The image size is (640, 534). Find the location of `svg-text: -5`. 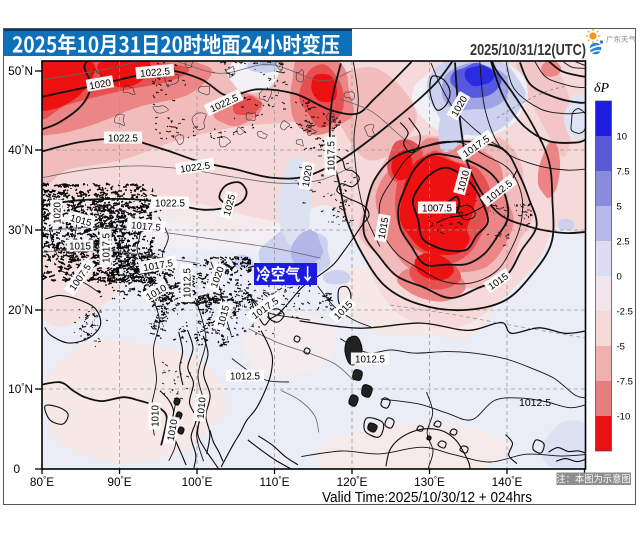

svg-text: -5 is located at coordinates (621, 347).